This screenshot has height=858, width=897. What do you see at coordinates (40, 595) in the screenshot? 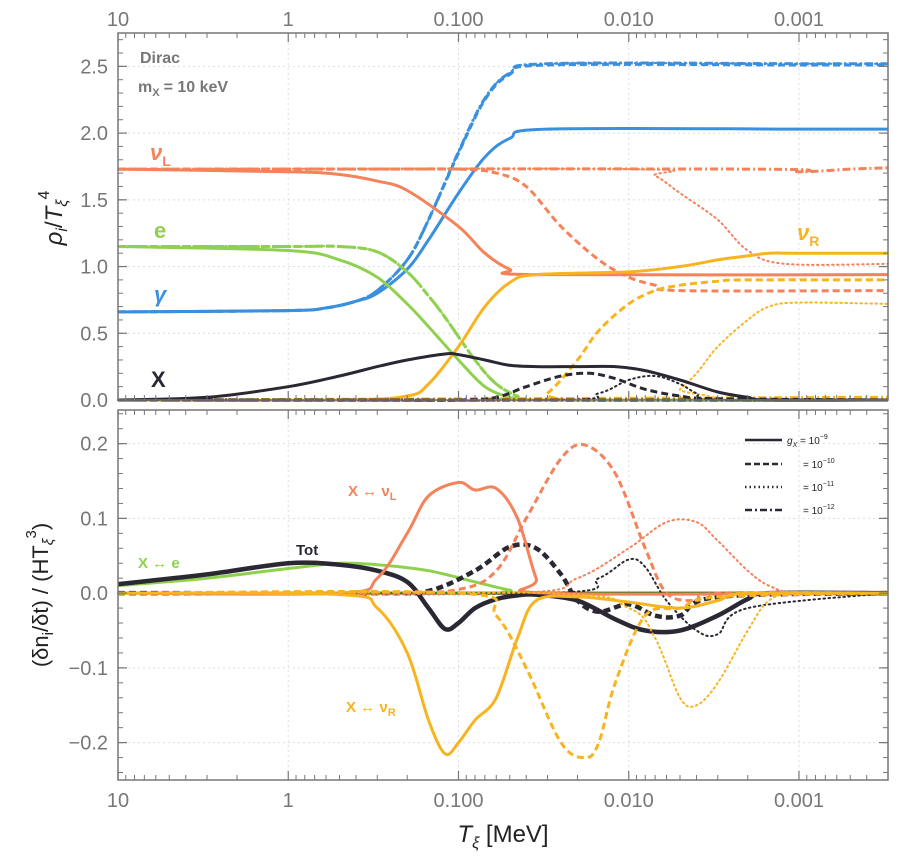
I see `bottom-y-axis-title: (δni/δt) / (HTξ3)` at bounding box center [40, 595].